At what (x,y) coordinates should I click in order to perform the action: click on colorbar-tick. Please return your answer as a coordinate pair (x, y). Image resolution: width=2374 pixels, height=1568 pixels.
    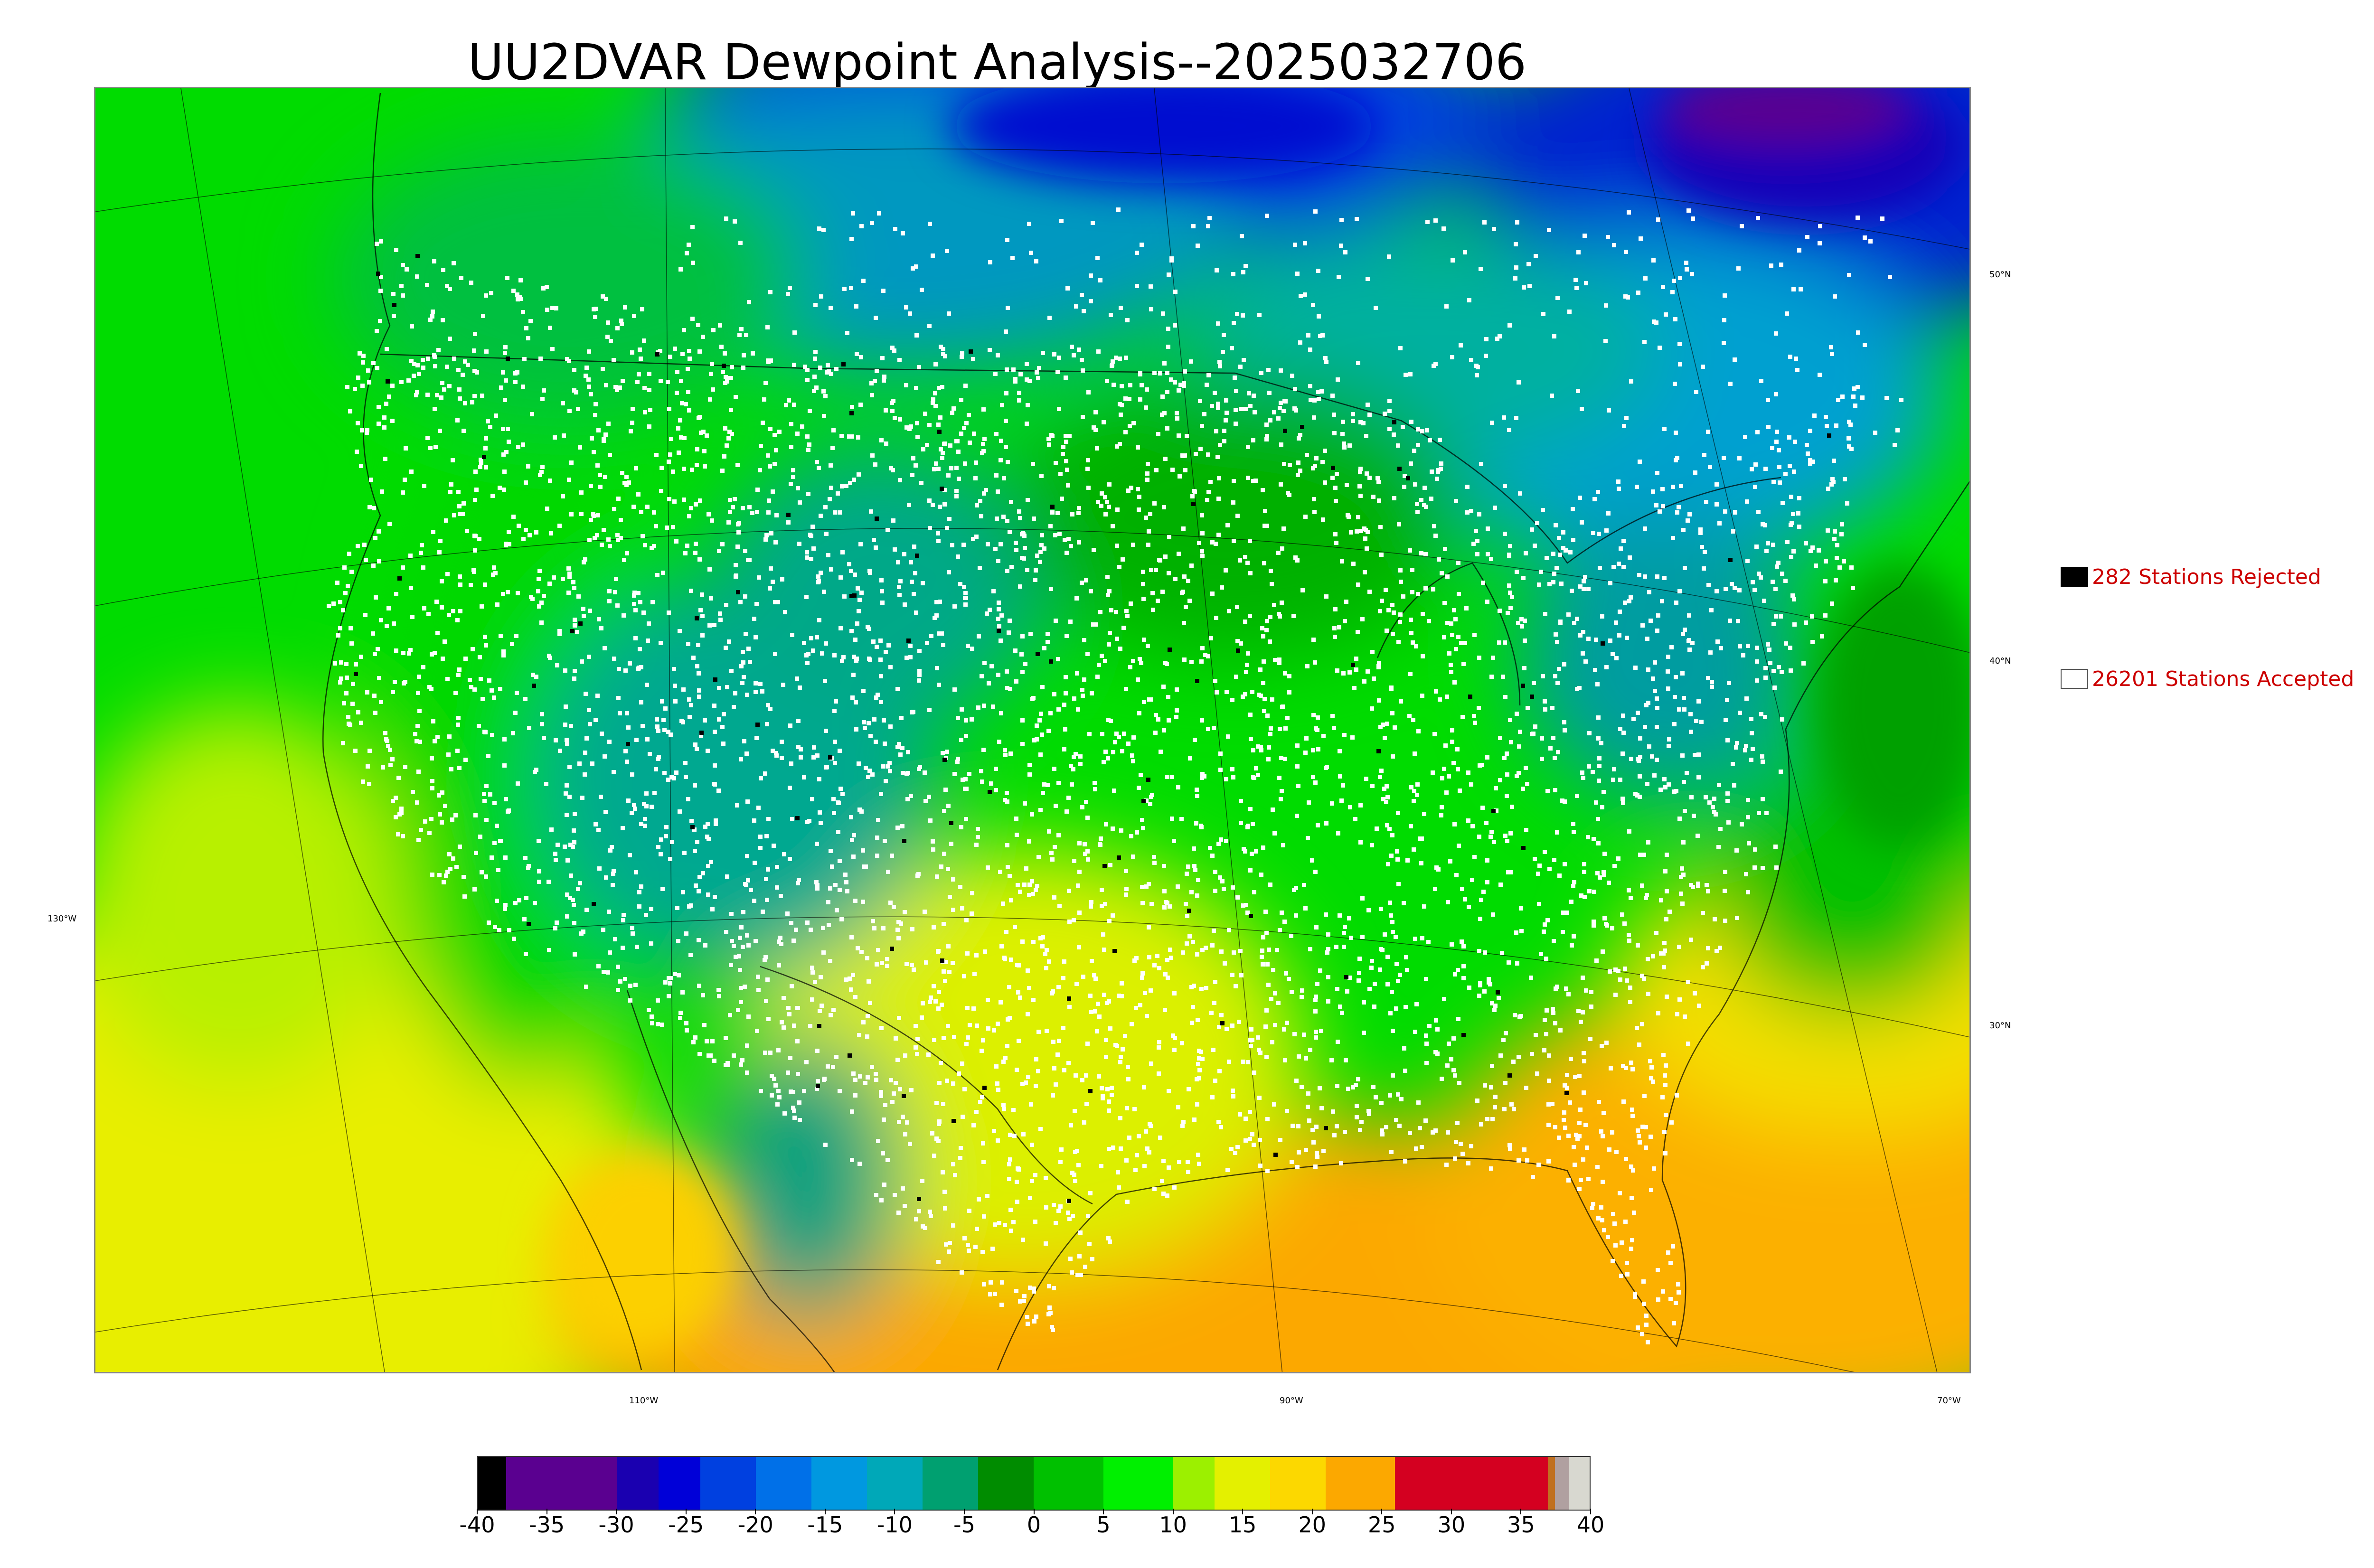
    Looking at the image, I should click on (1103, 1511).